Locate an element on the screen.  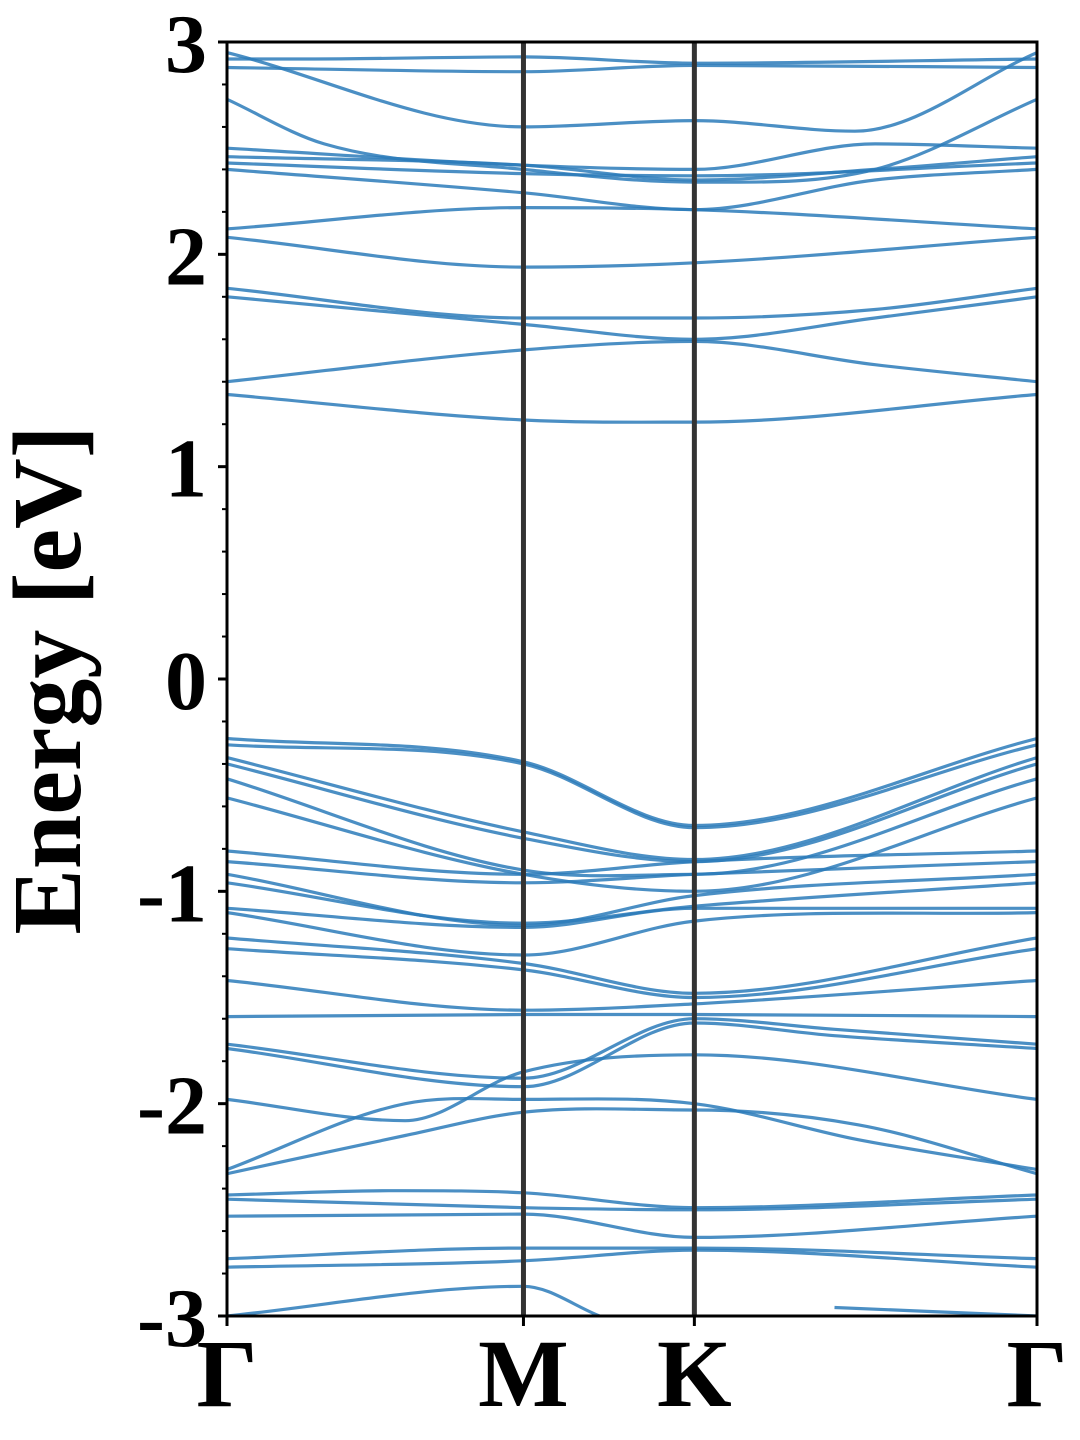
y-tick-label: 0 is located at coordinates (186, 681).